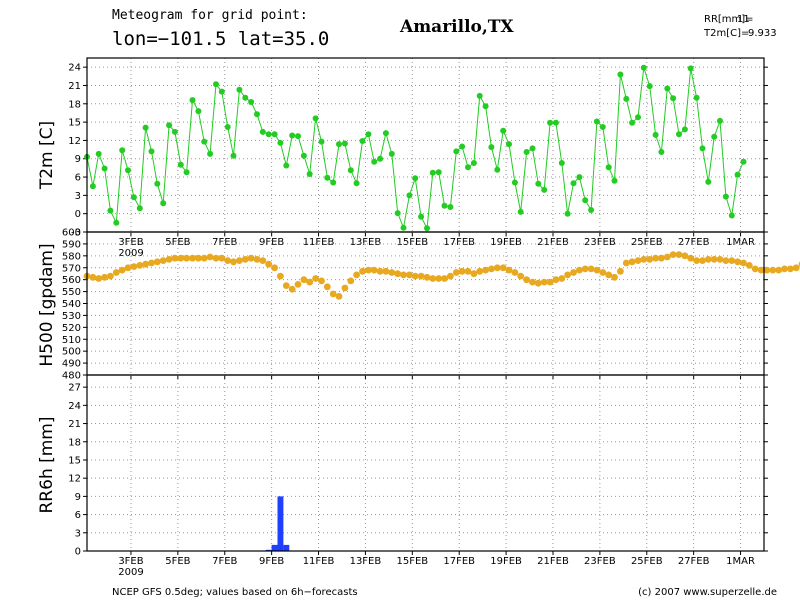  What do you see at coordinates (286, 547) in the screenshot?
I see `rr6h-bar` at bounding box center [286, 547].